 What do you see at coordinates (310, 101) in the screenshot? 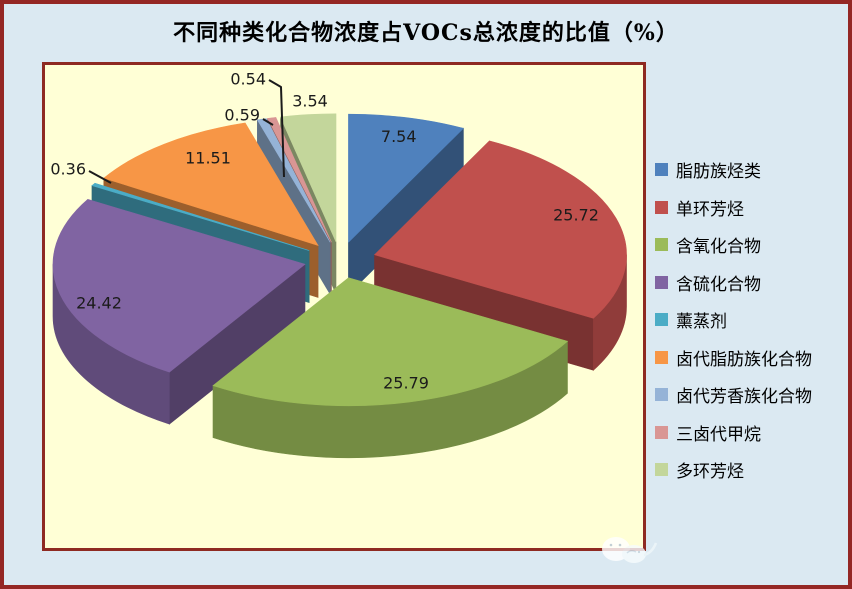
I see `slice-value-label: 3.54` at bounding box center [310, 101].